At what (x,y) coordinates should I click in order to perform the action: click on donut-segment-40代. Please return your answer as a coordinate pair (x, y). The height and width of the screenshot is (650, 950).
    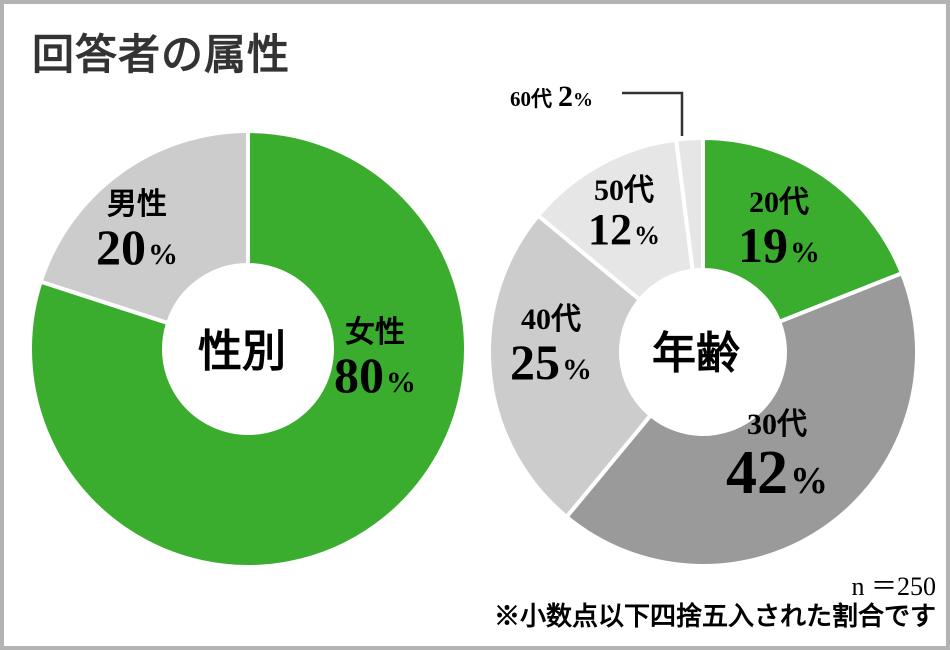
    Looking at the image, I should click on (570, 366).